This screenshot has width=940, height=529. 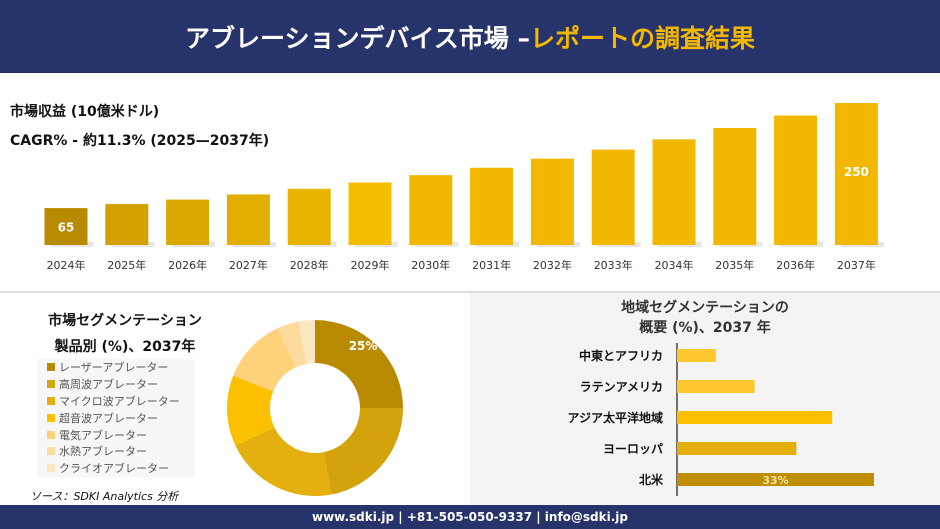 I want to click on x-tick-label: 2029年, so click(x=370, y=265).